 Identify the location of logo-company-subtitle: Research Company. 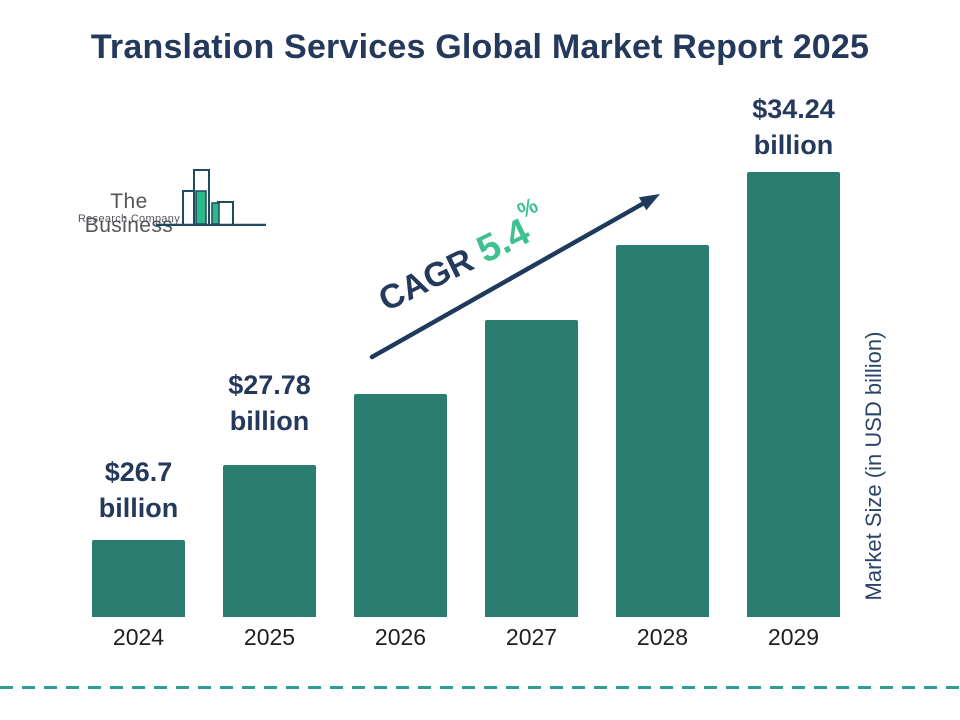
(128, 219).